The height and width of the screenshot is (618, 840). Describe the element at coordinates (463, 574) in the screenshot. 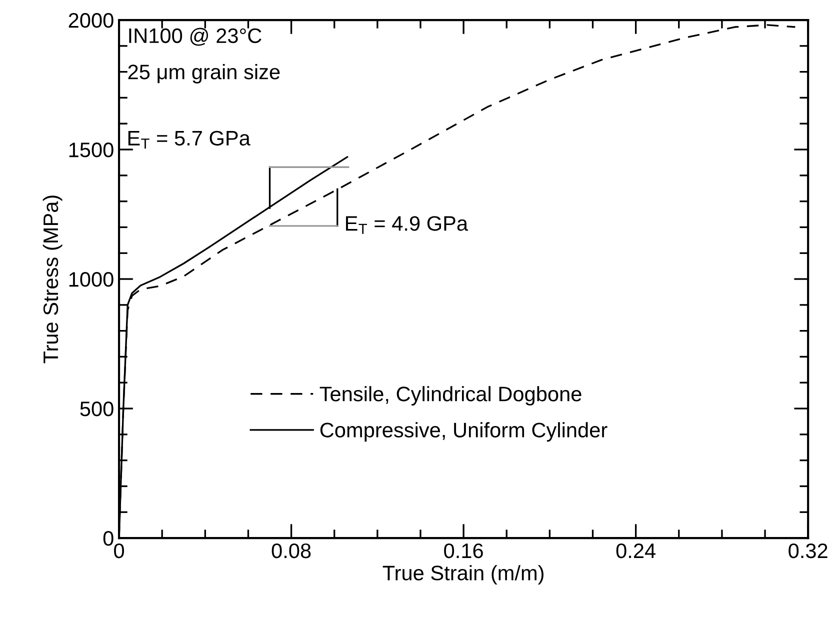

I see `x-axis-title: True Strain (m/m)` at that location.